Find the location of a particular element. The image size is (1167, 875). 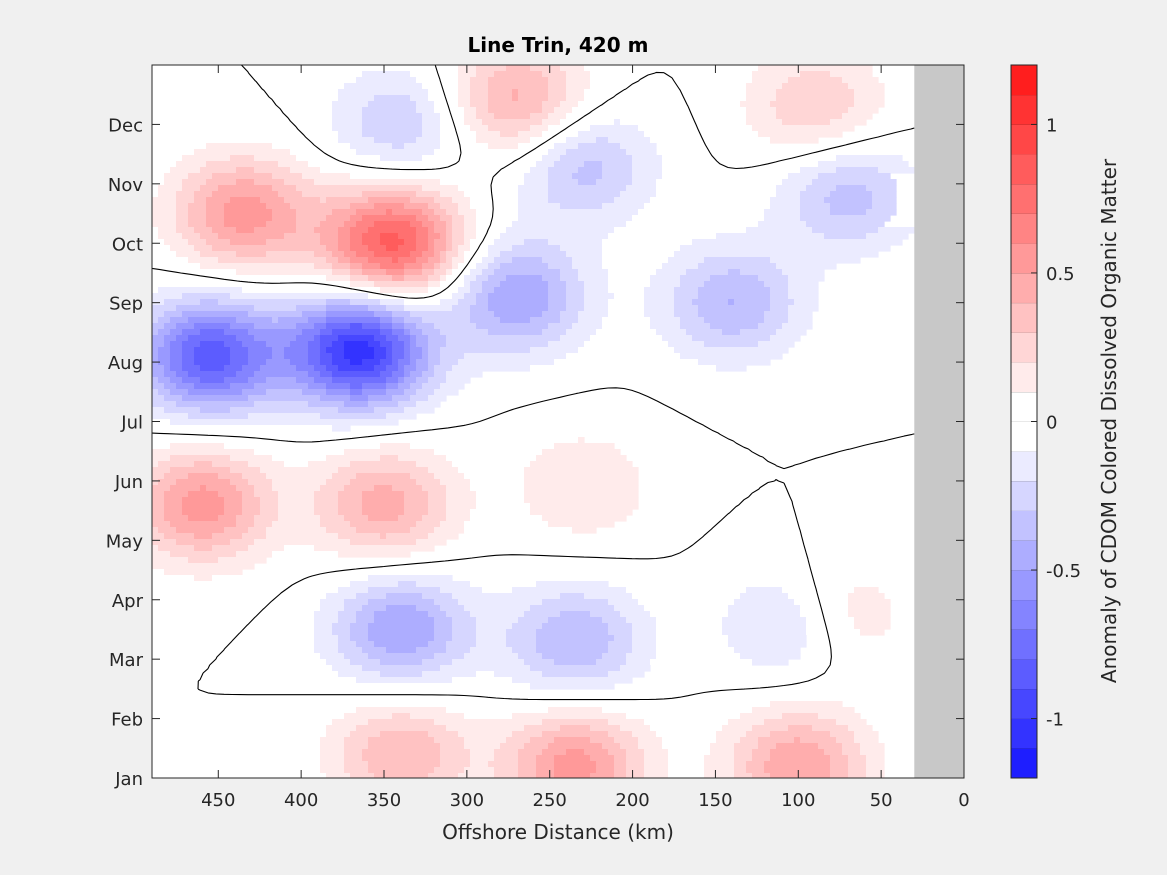

colorbar-swatch is located at coordinates (1024, 169).